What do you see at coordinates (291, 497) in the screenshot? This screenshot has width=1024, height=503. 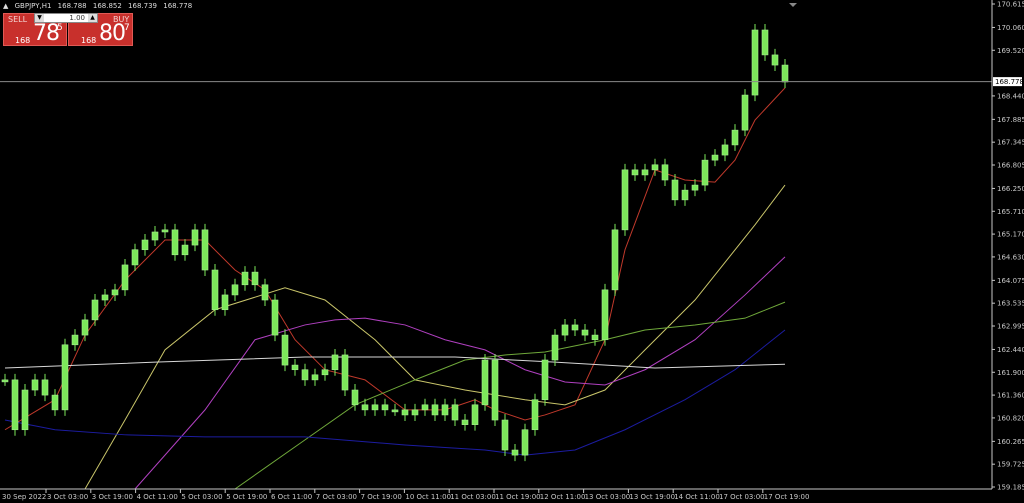 I see `x-tick-label: 6 Oct 11:00` at bounding box center [291, 497].